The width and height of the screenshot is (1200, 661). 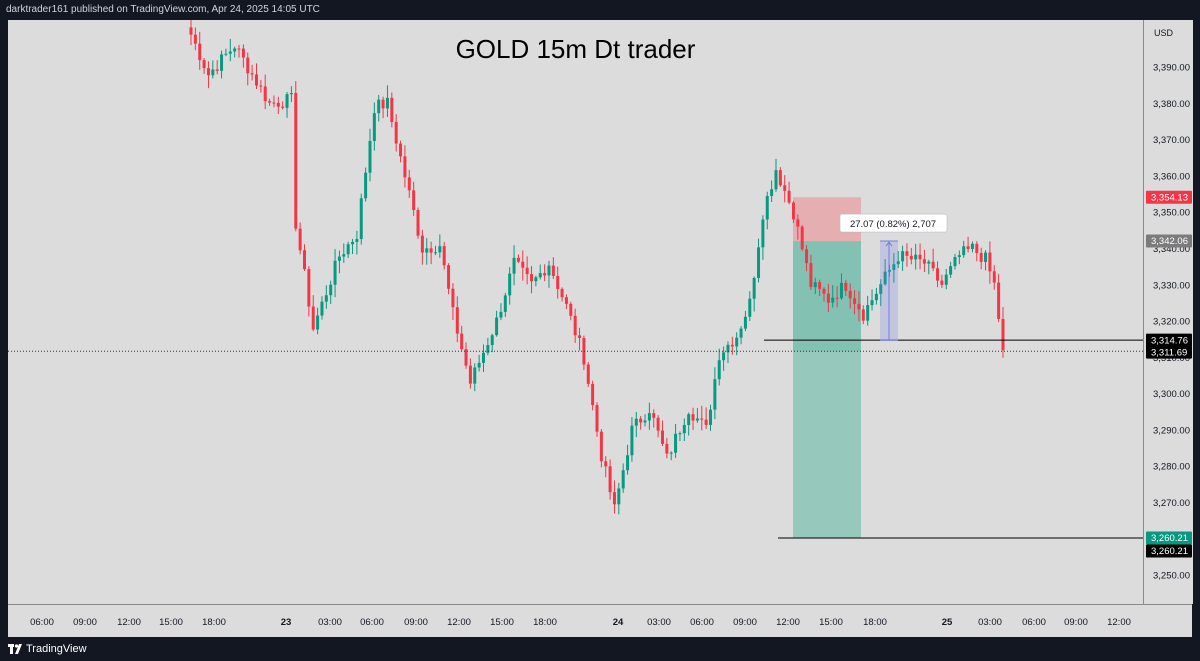 I want to click on target-price-tag: 3,260.21, so click(x=1169, y=538).